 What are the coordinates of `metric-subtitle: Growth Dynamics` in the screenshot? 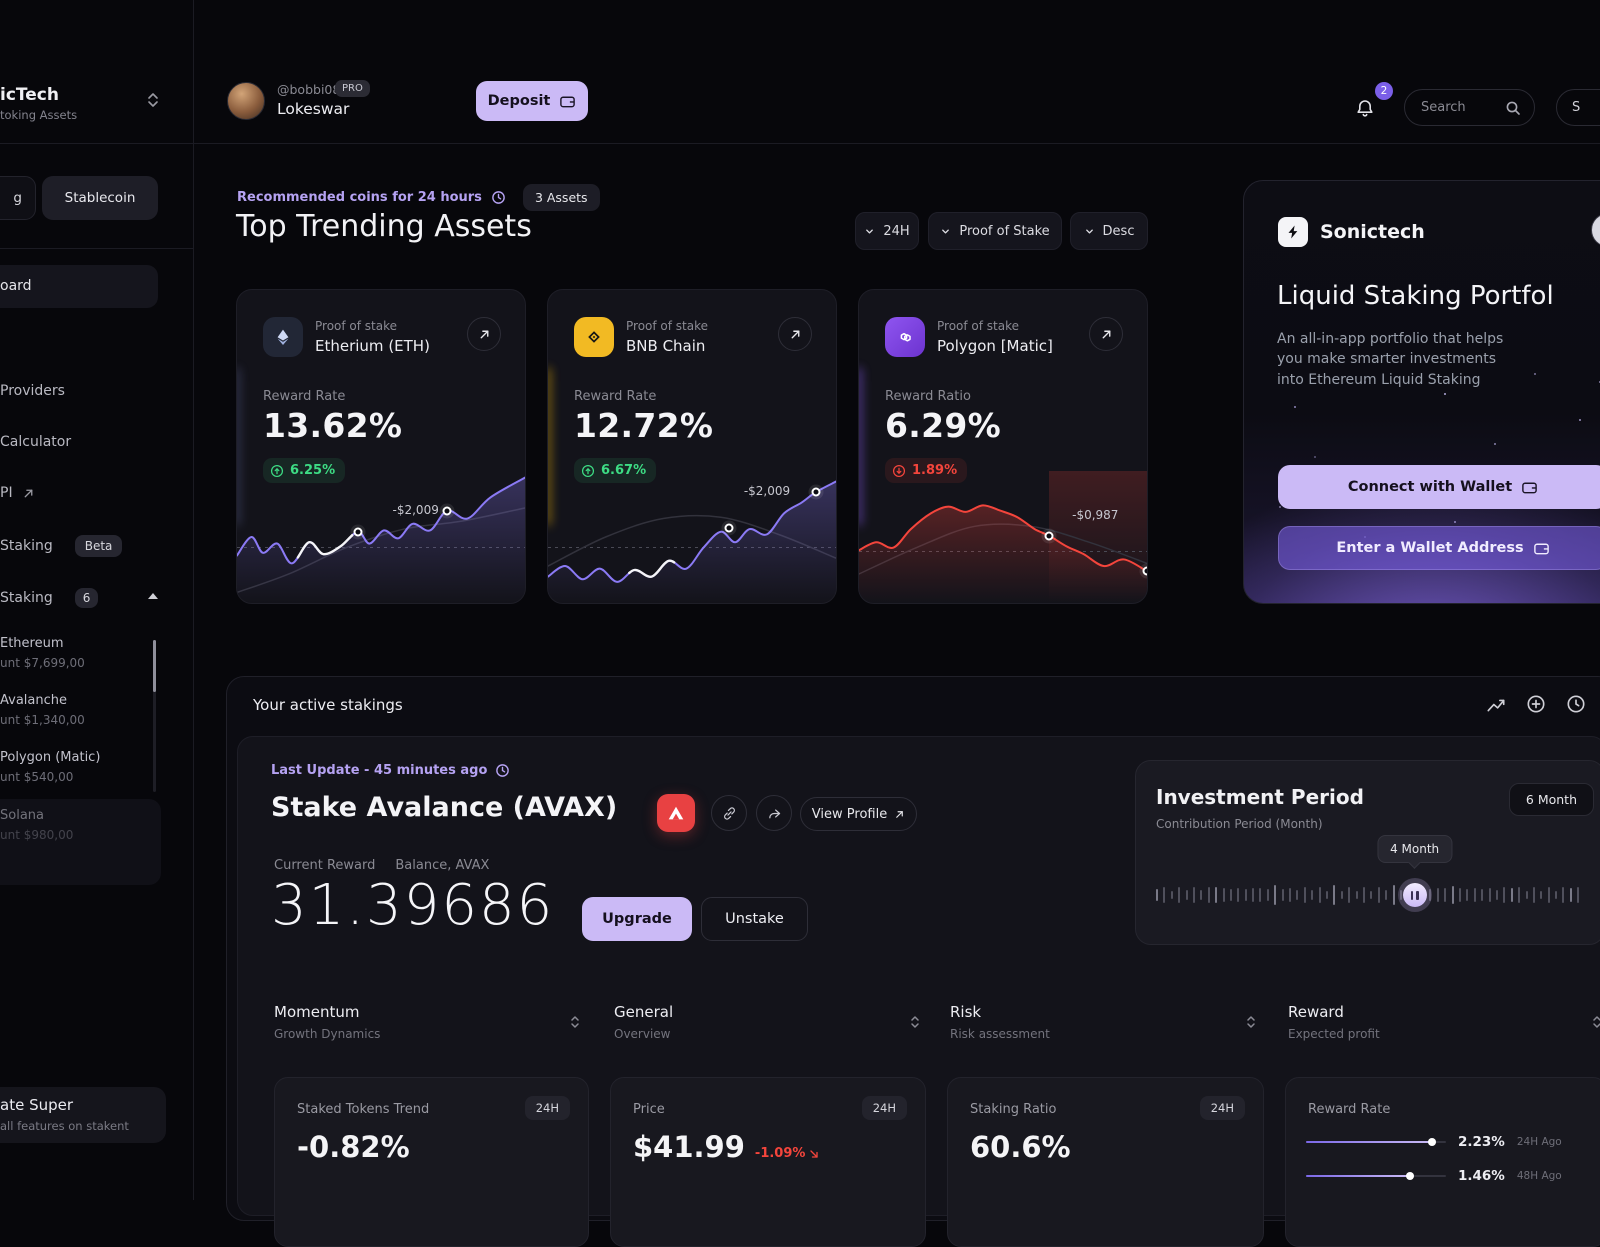 It's located at (327, 1034).